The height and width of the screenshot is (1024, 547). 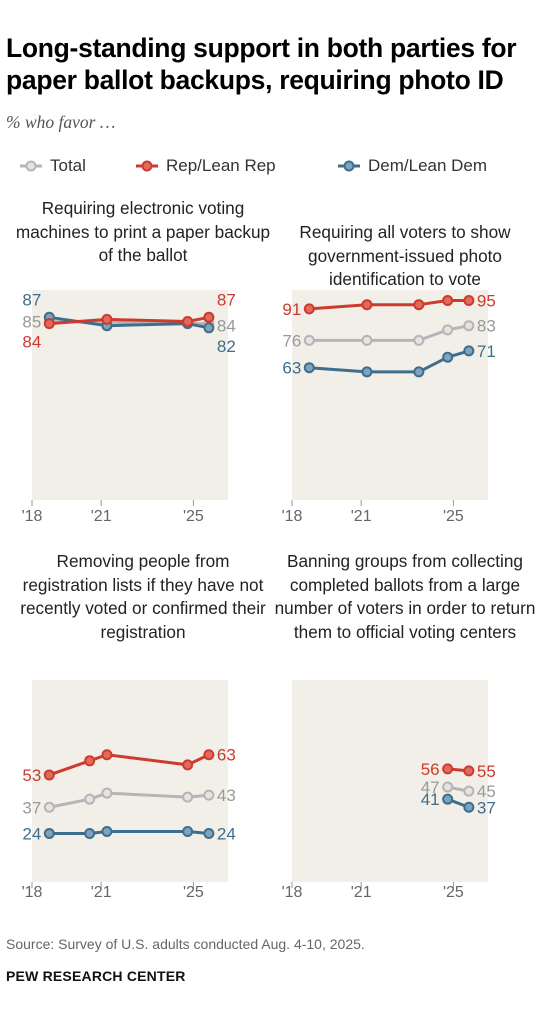 I want to click on data-label-total: 37, so click(x=31, y=807).